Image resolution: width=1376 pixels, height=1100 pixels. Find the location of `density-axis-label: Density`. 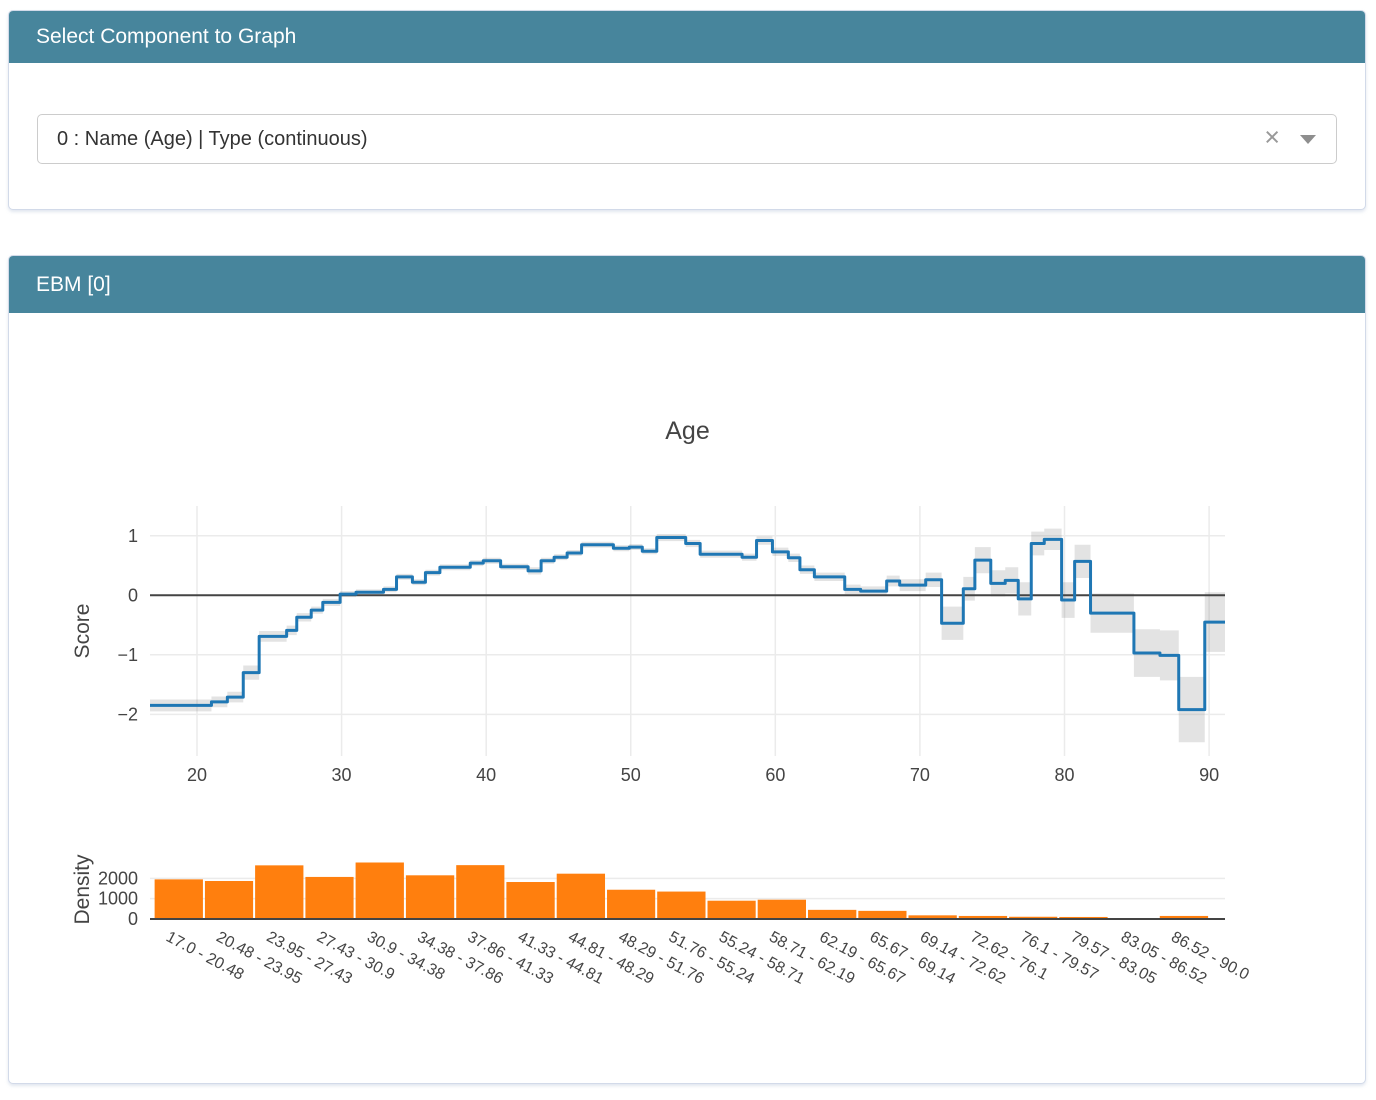

density-axis-label: Density is located at coordinates (82, 889).